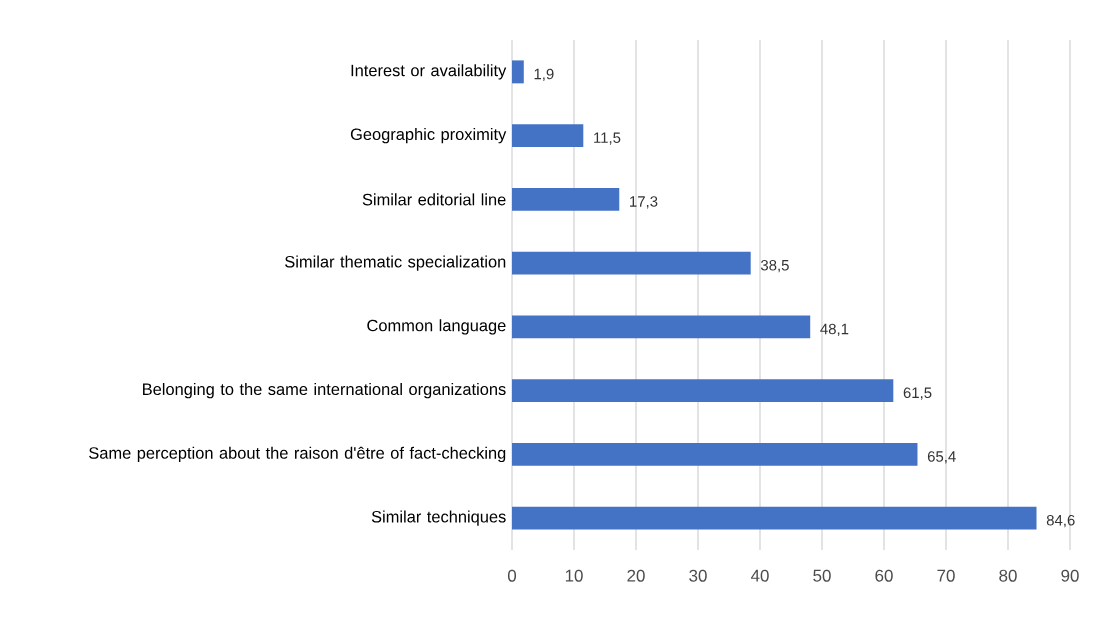 Image resolution: width=1098 pixels, height=619 pixels. Describe the element at coordinates (774, 266) in the screenshot. I see `data-label: 38,5` at that location.